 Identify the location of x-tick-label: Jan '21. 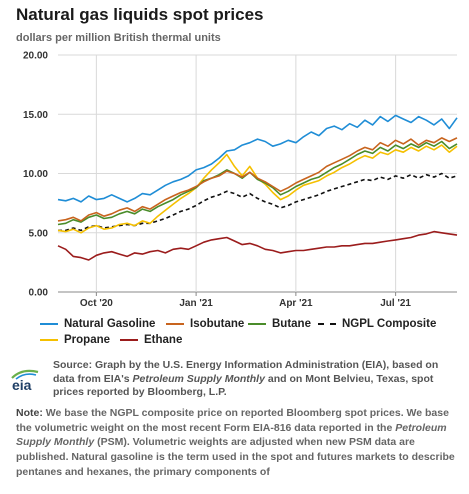
(196, 303).